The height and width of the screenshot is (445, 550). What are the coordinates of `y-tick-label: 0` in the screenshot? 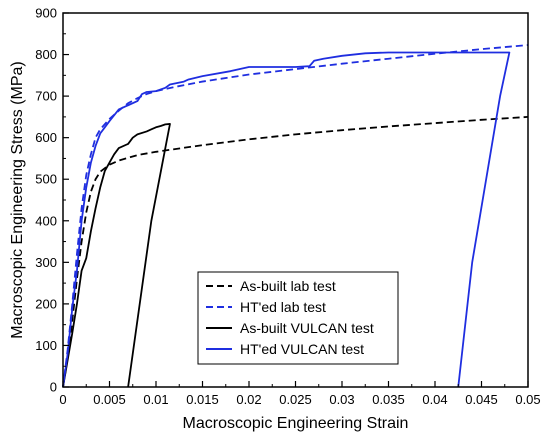 It's located at (53, 387).